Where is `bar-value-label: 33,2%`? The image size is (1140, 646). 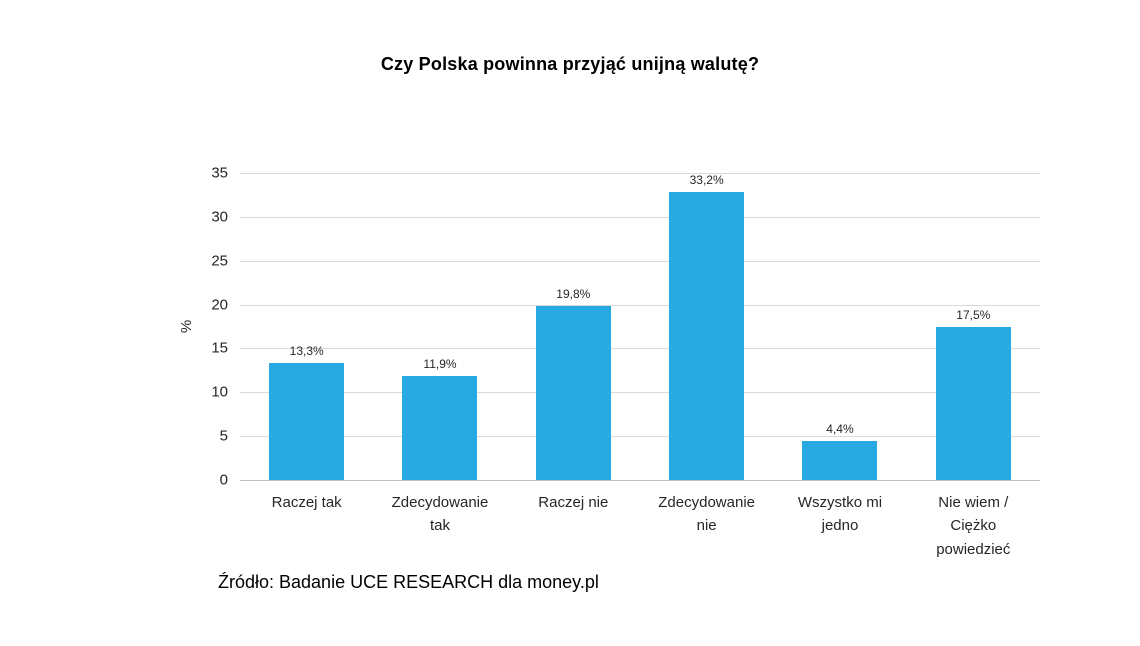 bar-value-label: 33,2% is located at coordinates (706, 180).